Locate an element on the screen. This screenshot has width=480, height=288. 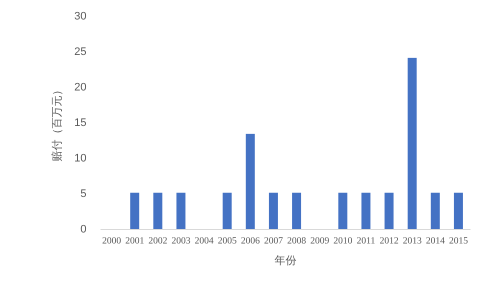
x-tick-label: 2002 is located at coordinates (158, 241).